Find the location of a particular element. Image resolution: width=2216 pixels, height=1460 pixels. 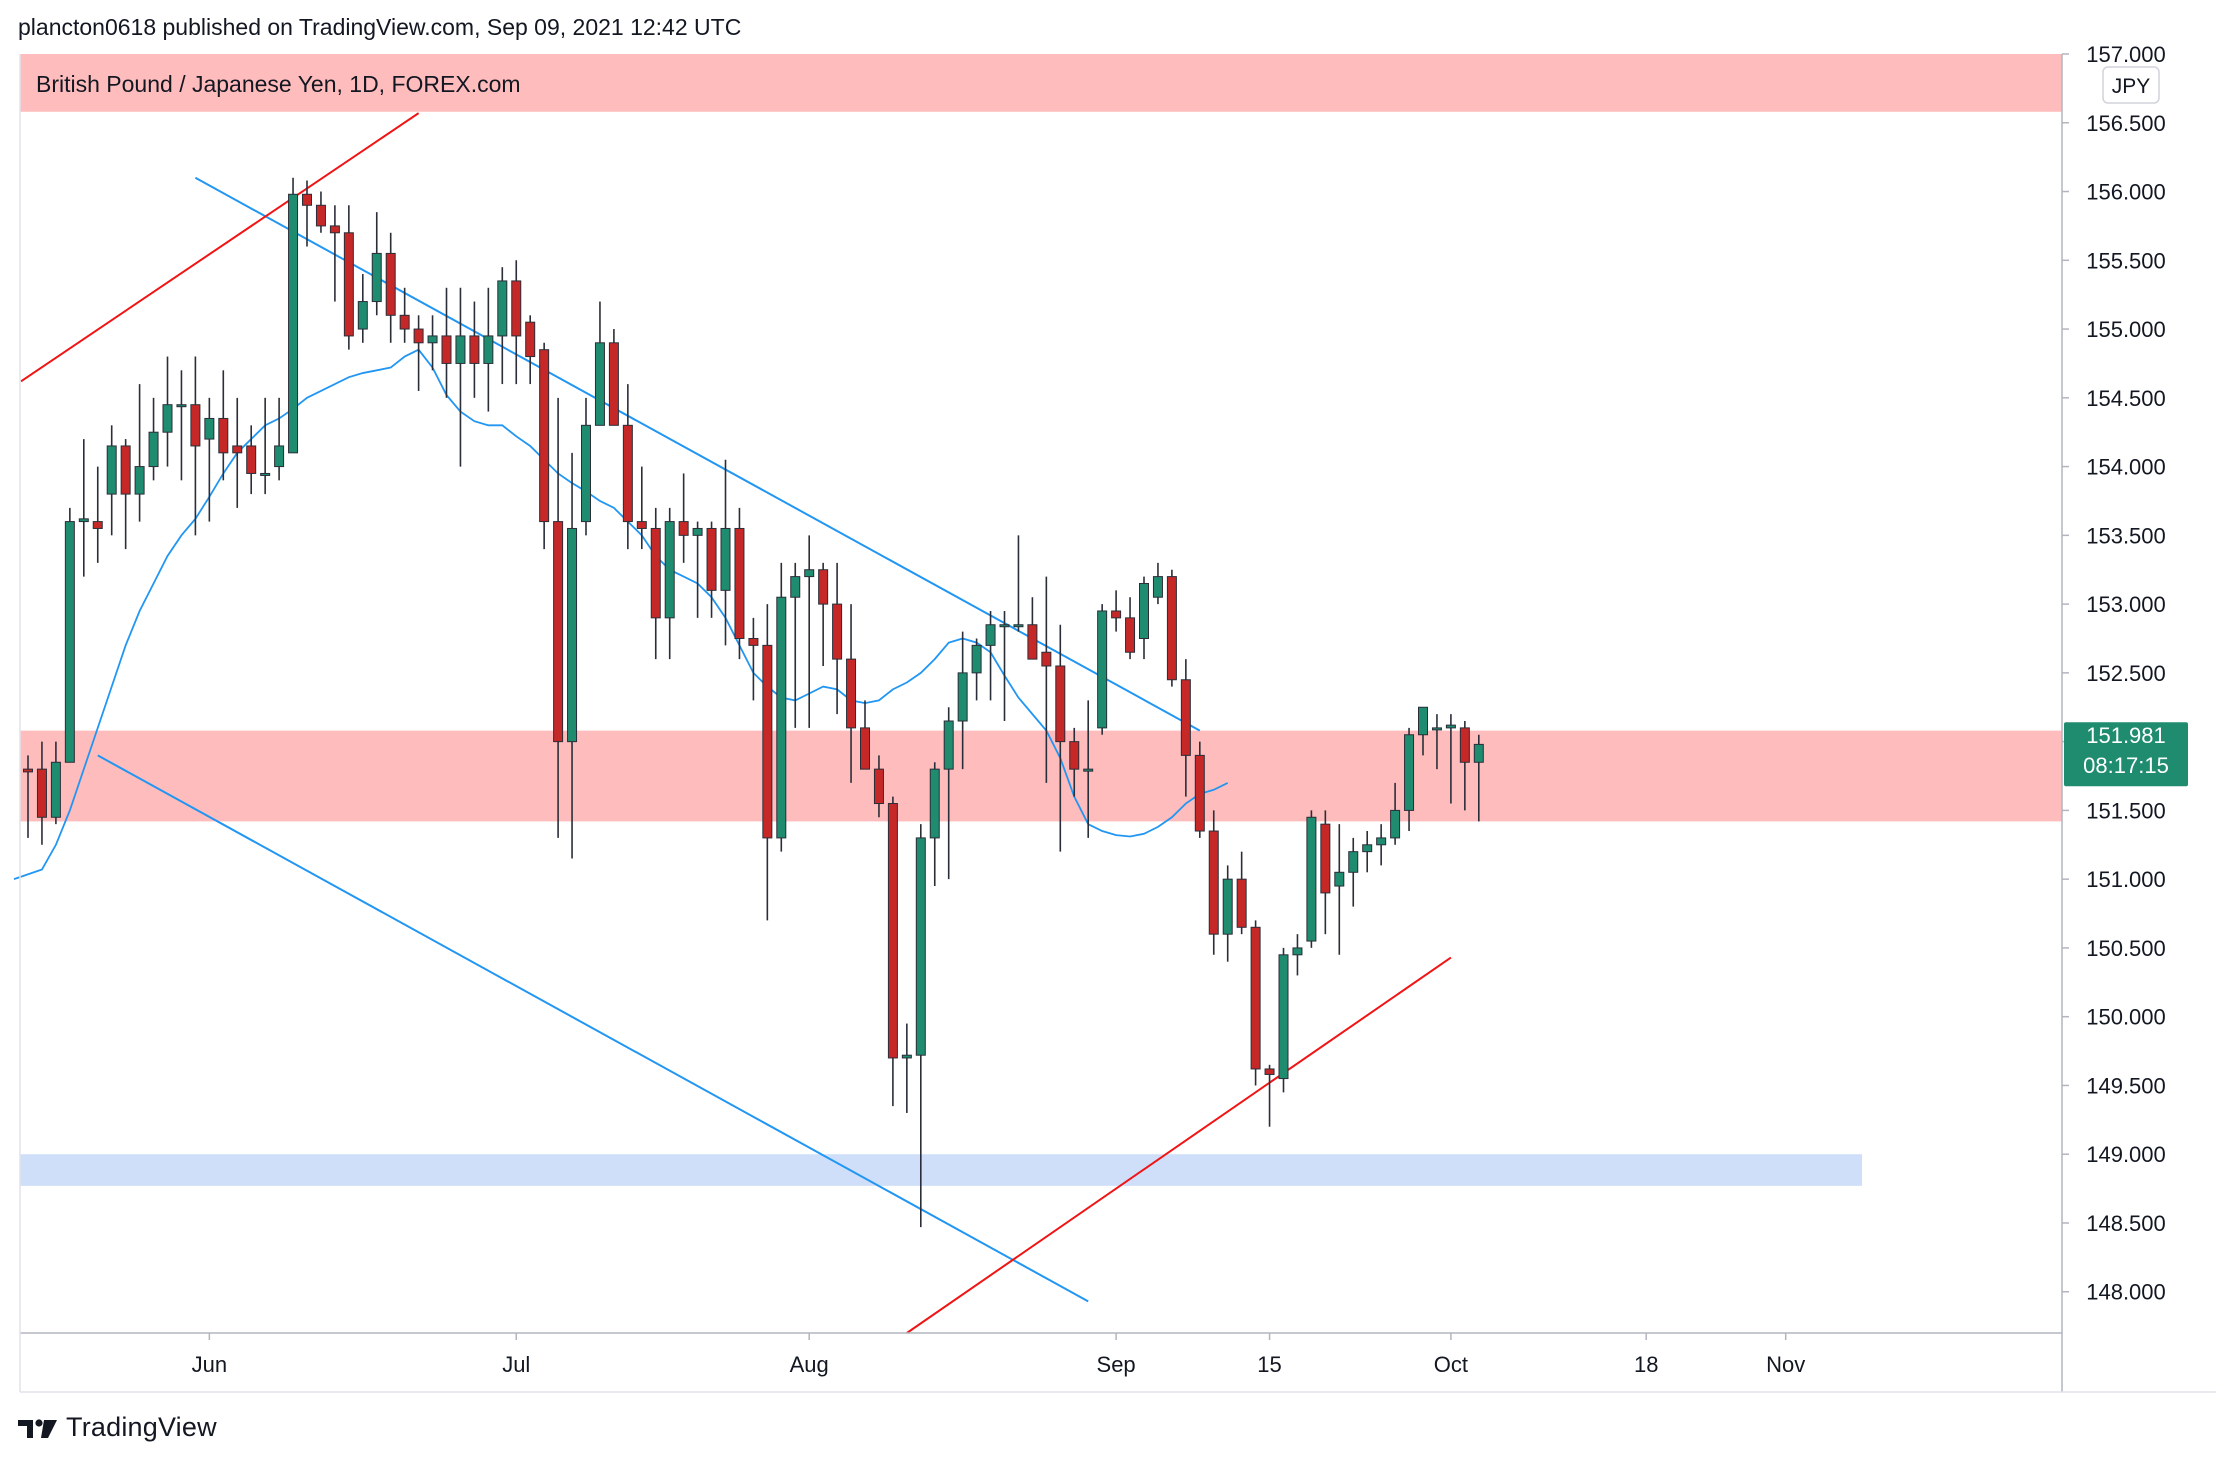

price-tick-label: 148.500 is located at coordinates (2126, 1223).